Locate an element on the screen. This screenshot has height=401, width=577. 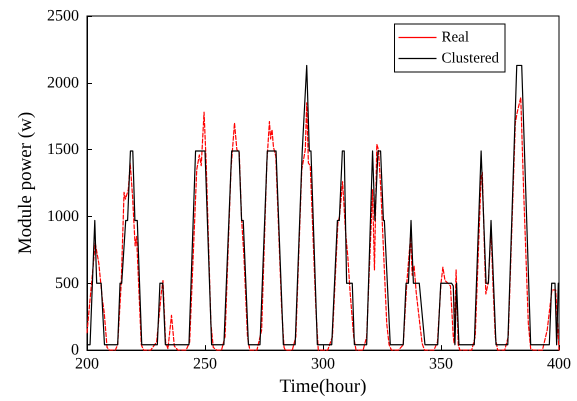
x-tick-label: 400 is located at coordinates (559, 364).